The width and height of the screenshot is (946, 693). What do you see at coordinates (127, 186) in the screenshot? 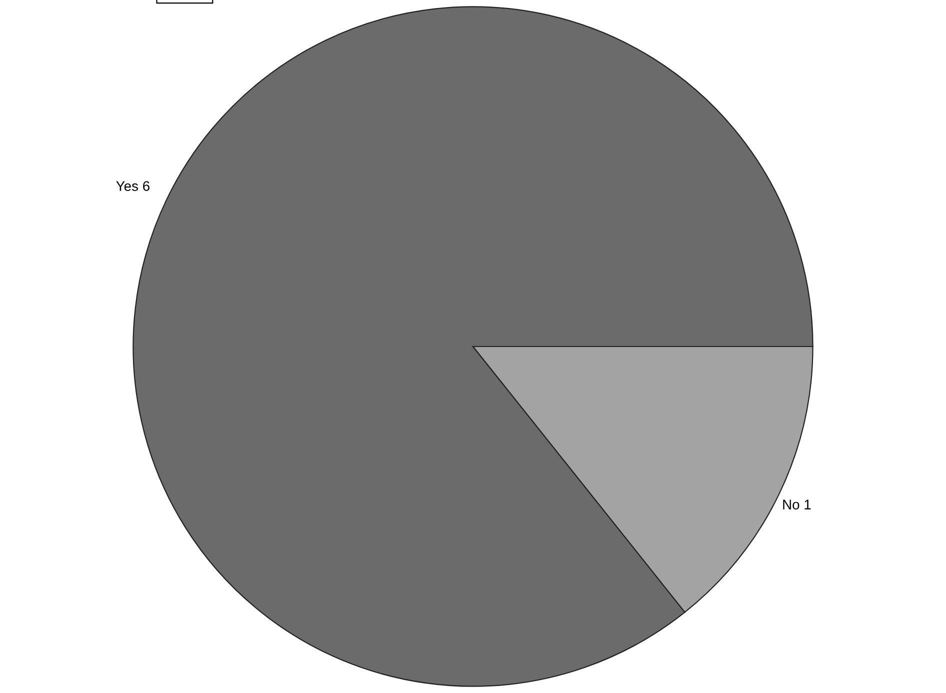
I see `slice-label: Yes` at bounding box center [127, 186].